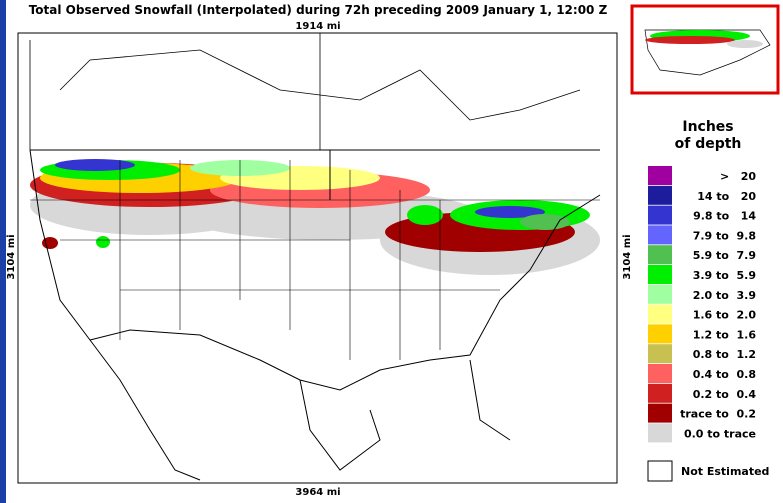  What do you see at coordinates (317, 492) in the screenshot?
I see `bottom-scale: 3964 mi` at bounding box center [317, 492].